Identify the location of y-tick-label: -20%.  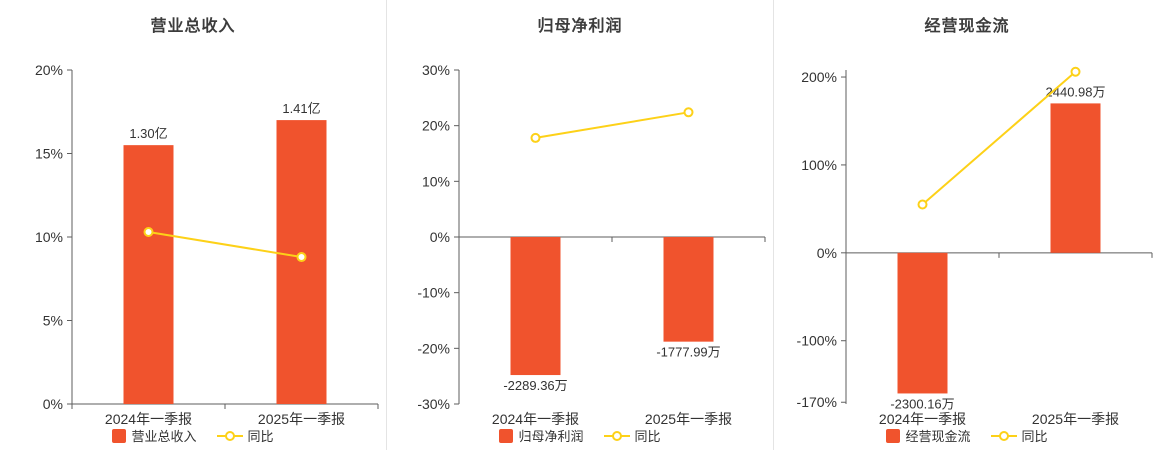
(433, 348).